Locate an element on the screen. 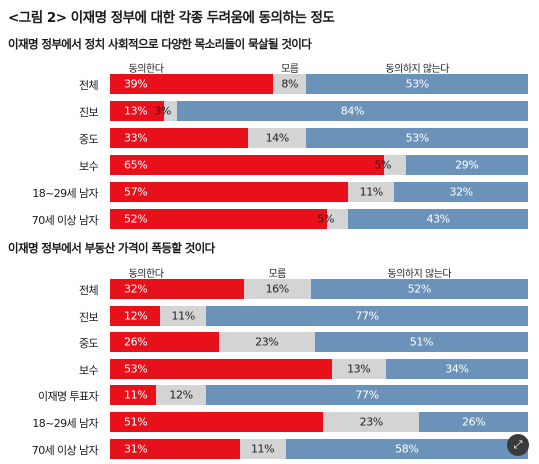  bar-segment-disagree: 52% is located at coordinates (419, 289).